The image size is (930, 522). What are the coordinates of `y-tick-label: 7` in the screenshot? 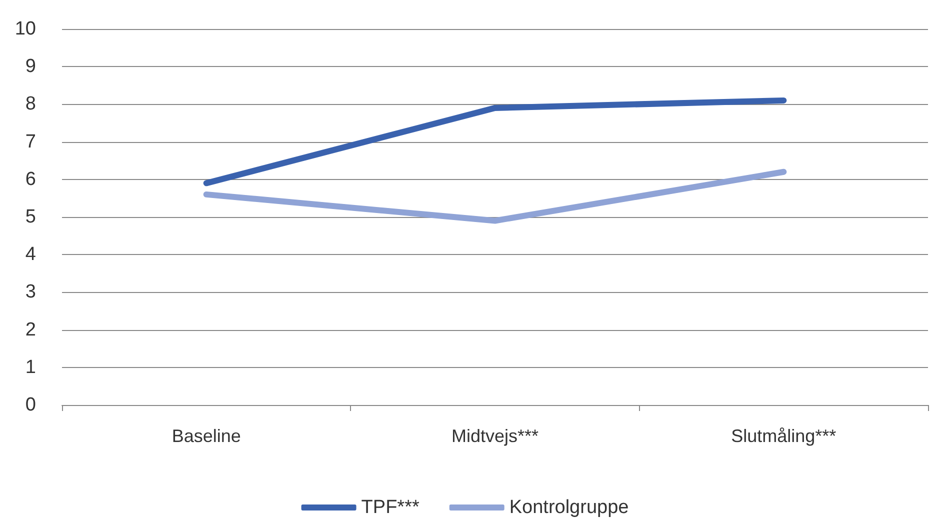 It's located at (30, 141).